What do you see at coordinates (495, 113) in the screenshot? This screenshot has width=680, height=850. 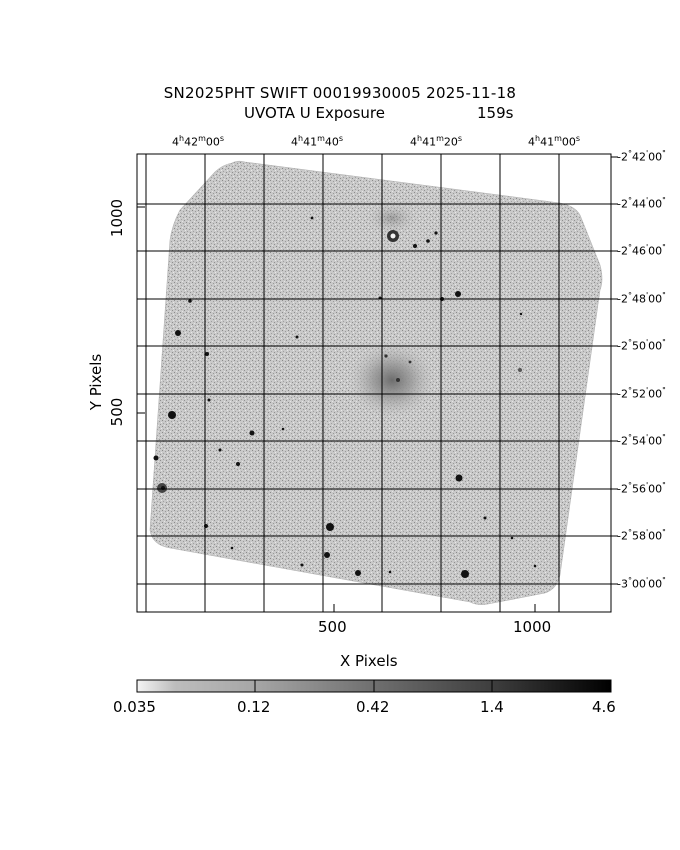 I see `image-subtitle-exposure: 159s` at bounding box center [495, 113].